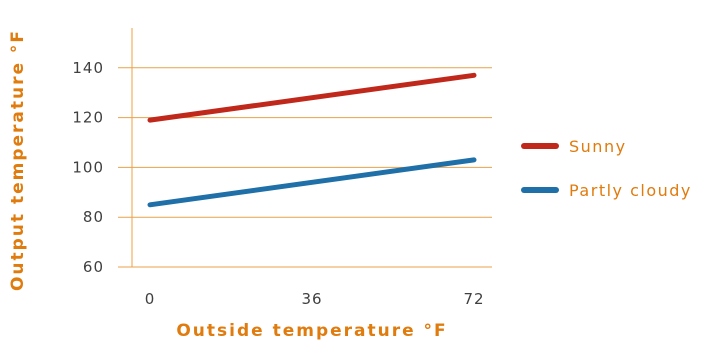 The image size is (713, 343). I want to click on series-line-partly-cloudy, so click(312, 182).